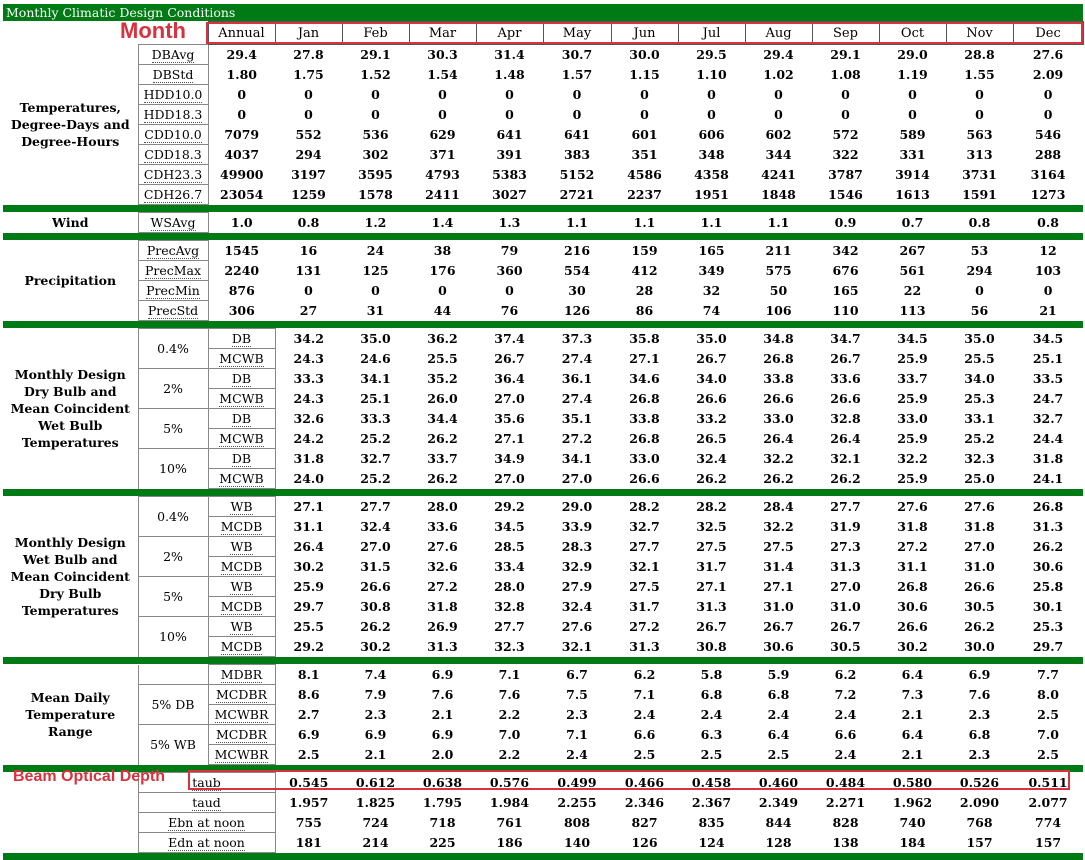 The width and height of the screenshot is (1085, 860). I want to click on value-cell: 34.9, so click(509, 459).